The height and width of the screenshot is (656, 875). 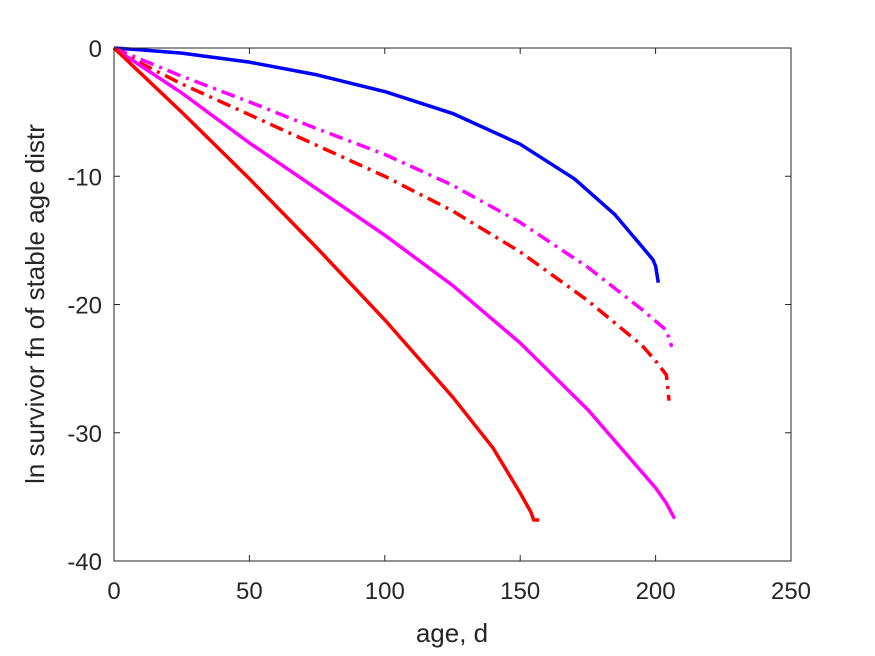 What do you see at coordinates (84, 434) in the screenshot?
I see `y-tick-label: -30` at bounding box center [84, 434].